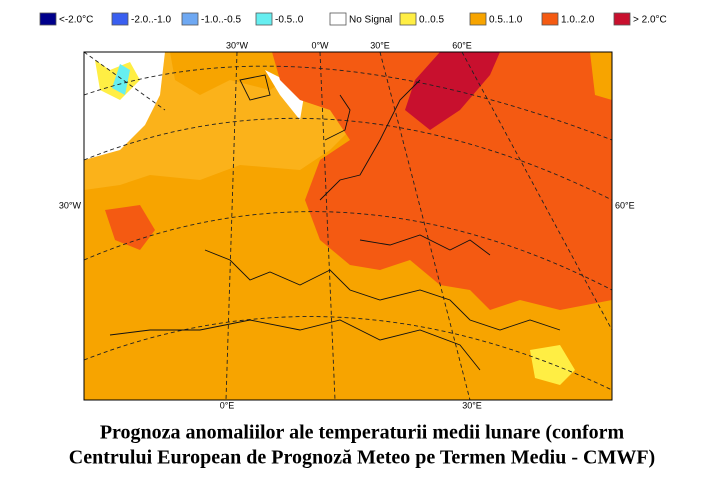 Image resolution: width=724 pixels, height=484 pixels. I want to click on legend-label: 0..0.5, so click(431, 20).